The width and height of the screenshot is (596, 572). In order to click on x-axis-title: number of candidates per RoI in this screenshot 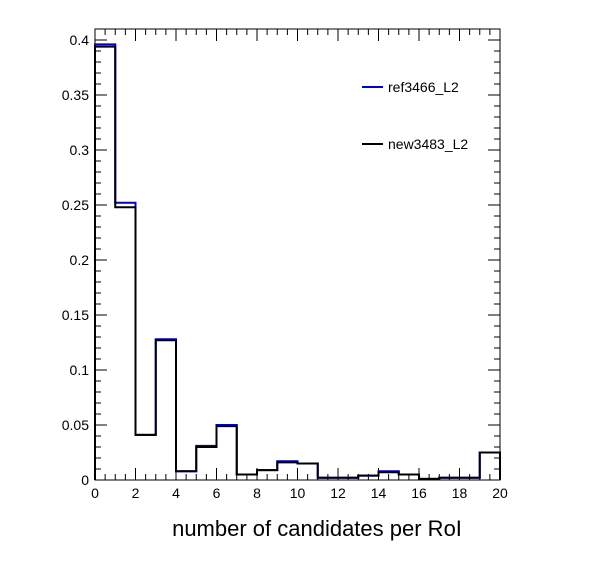, I will do `click(317, 528)`.